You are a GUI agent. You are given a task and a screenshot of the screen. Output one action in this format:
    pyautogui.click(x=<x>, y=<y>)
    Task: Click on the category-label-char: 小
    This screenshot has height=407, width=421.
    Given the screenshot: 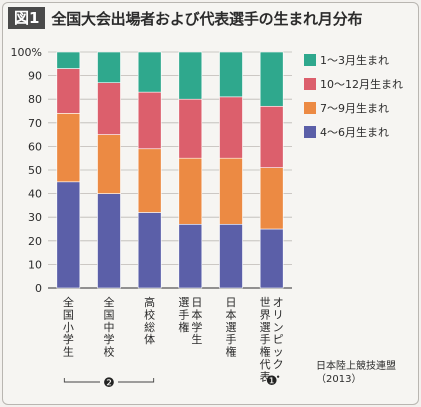 What is the action you would take?
    pyautogui.click(x=68, y=327)
    